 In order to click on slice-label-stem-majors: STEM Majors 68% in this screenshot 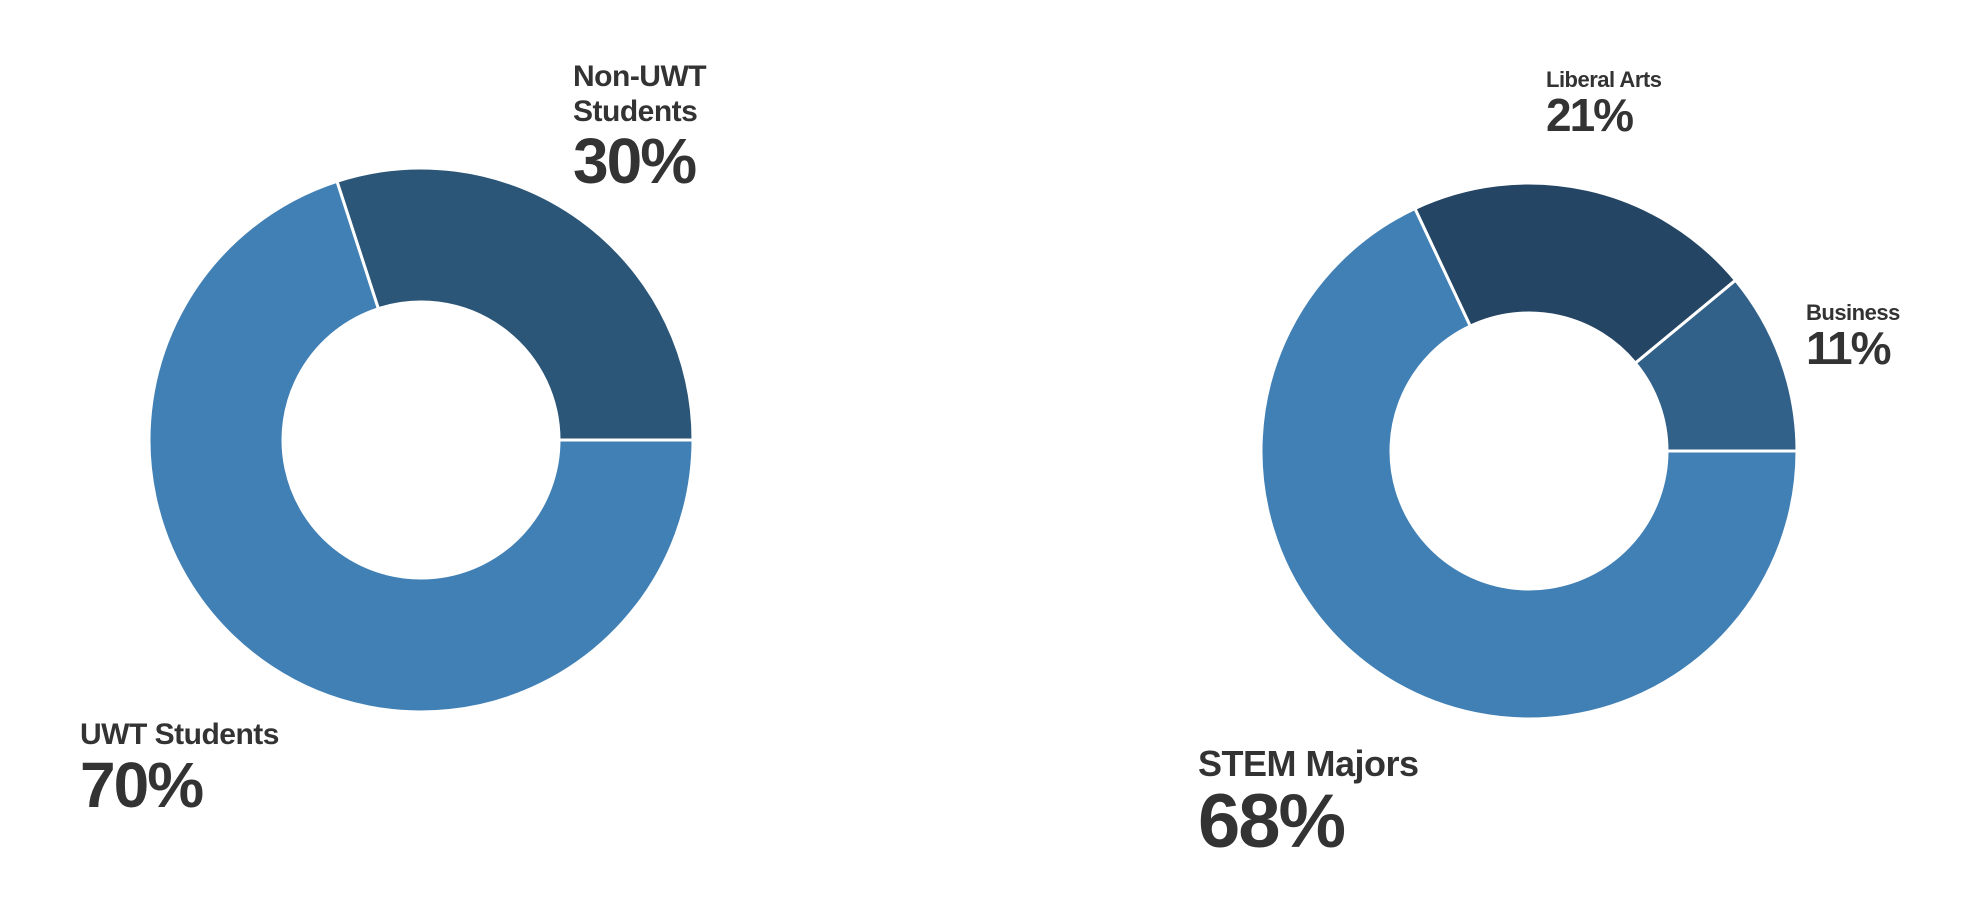, I will do `click(1308, 801)`.